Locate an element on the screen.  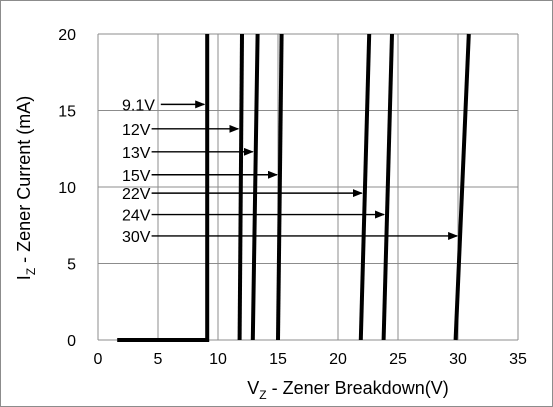
x-tick-label: 30 is located at coordinates (458, 359).